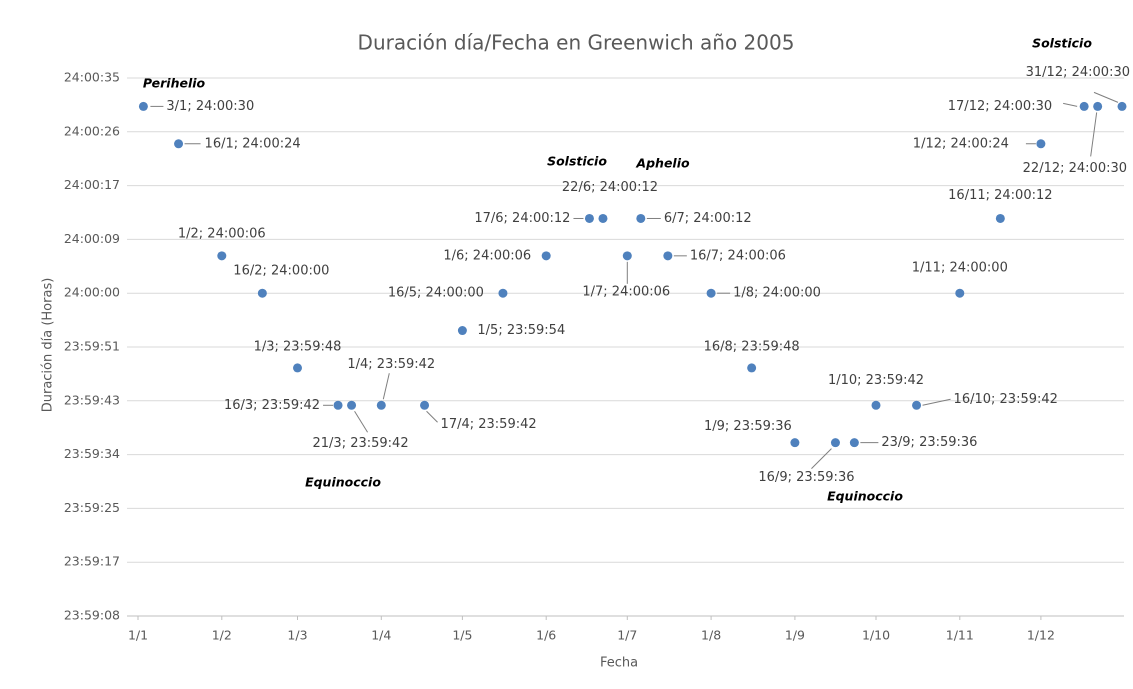 This screenshot has width=1133, height=689. What do you see at coordinates (748, 426) in the screenshot?
I see `data-label: 1/9; 23:59:36` at bounding box center [748, 426].